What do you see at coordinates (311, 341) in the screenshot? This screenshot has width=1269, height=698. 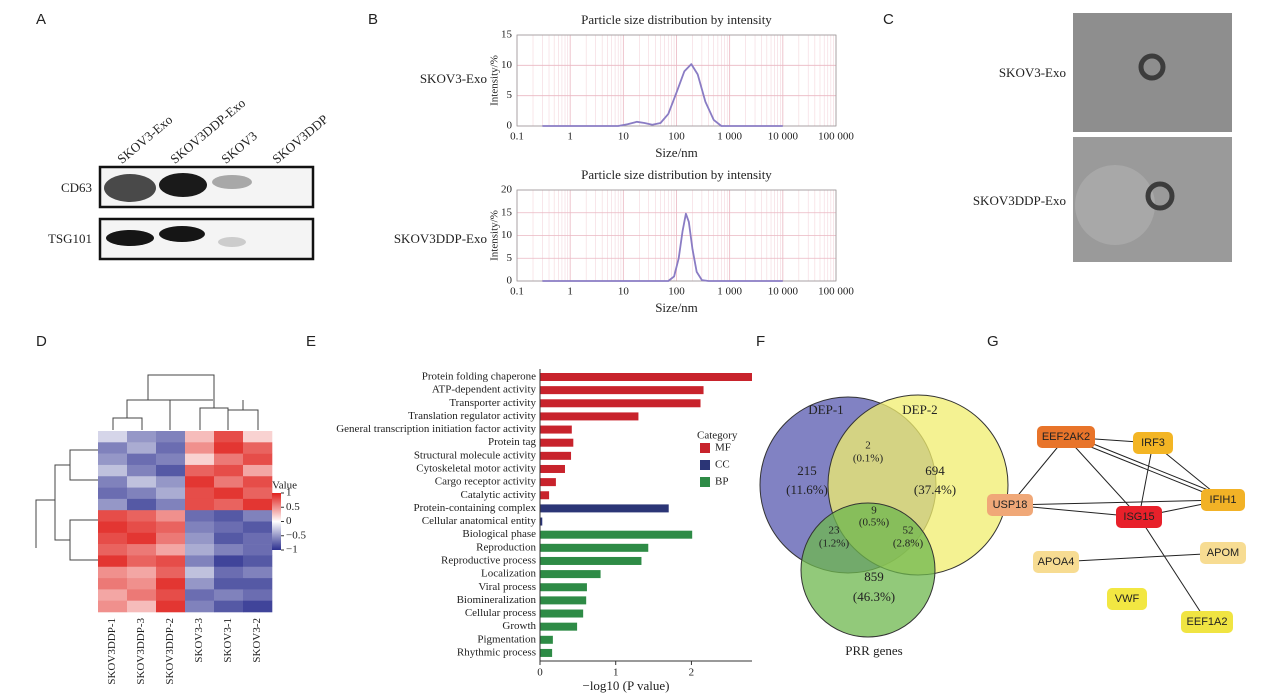 I see `panel-label: E` at bounding box center [311, 341].